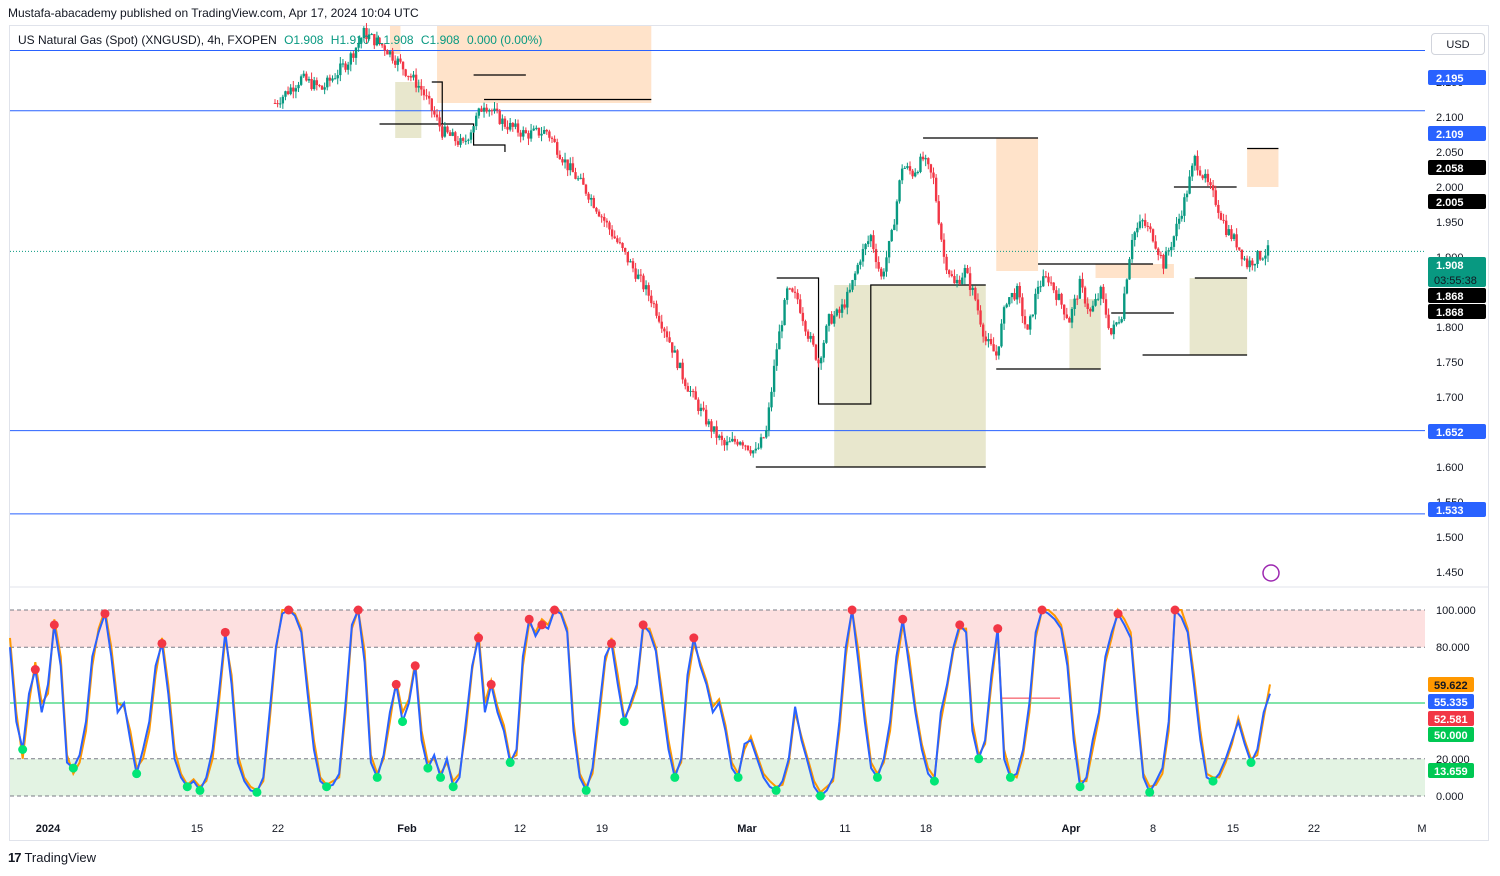  I want to click on tradingview-logo-icon: 17, so click(15, 857).